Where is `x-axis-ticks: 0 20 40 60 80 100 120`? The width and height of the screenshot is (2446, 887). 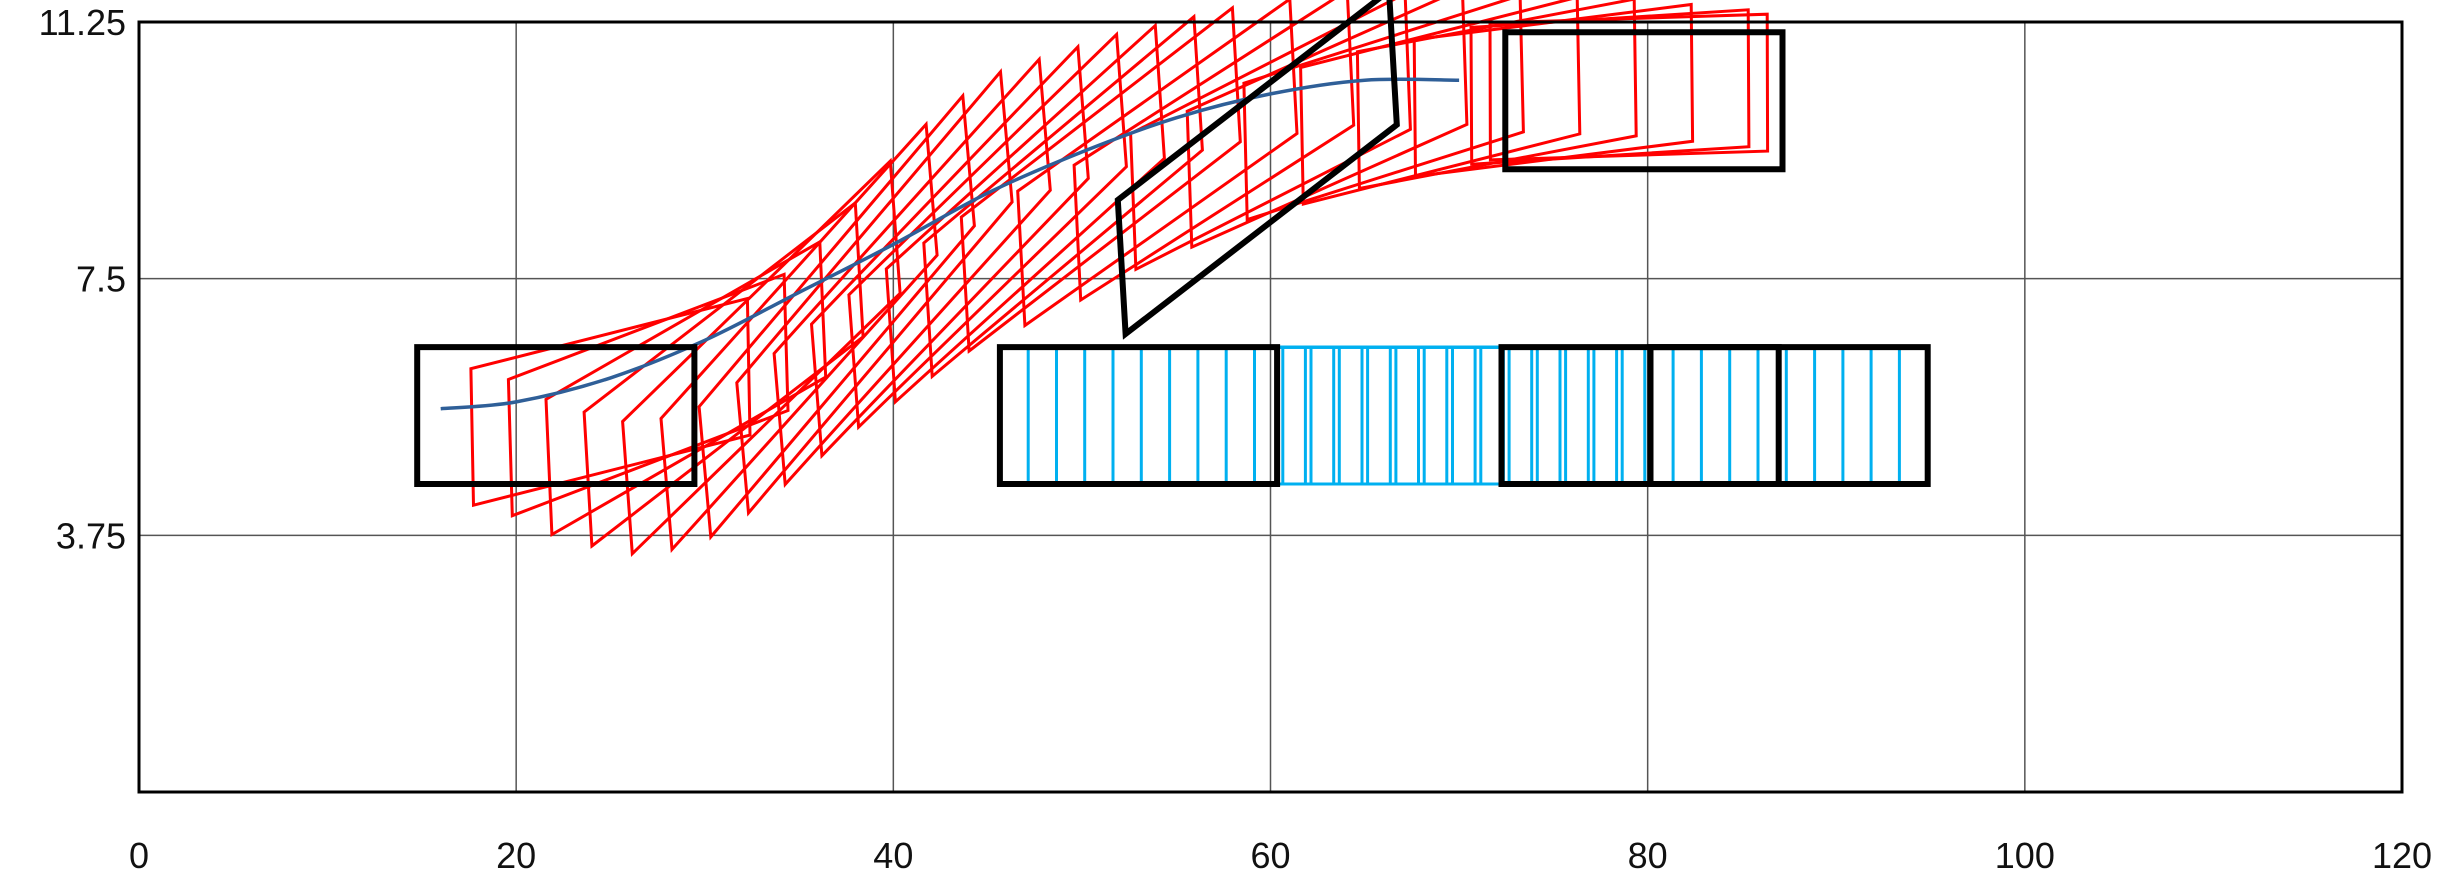
x-axis-ticks: 0 20 40 60 80 100 120 is located at coordinates (1280, 855).